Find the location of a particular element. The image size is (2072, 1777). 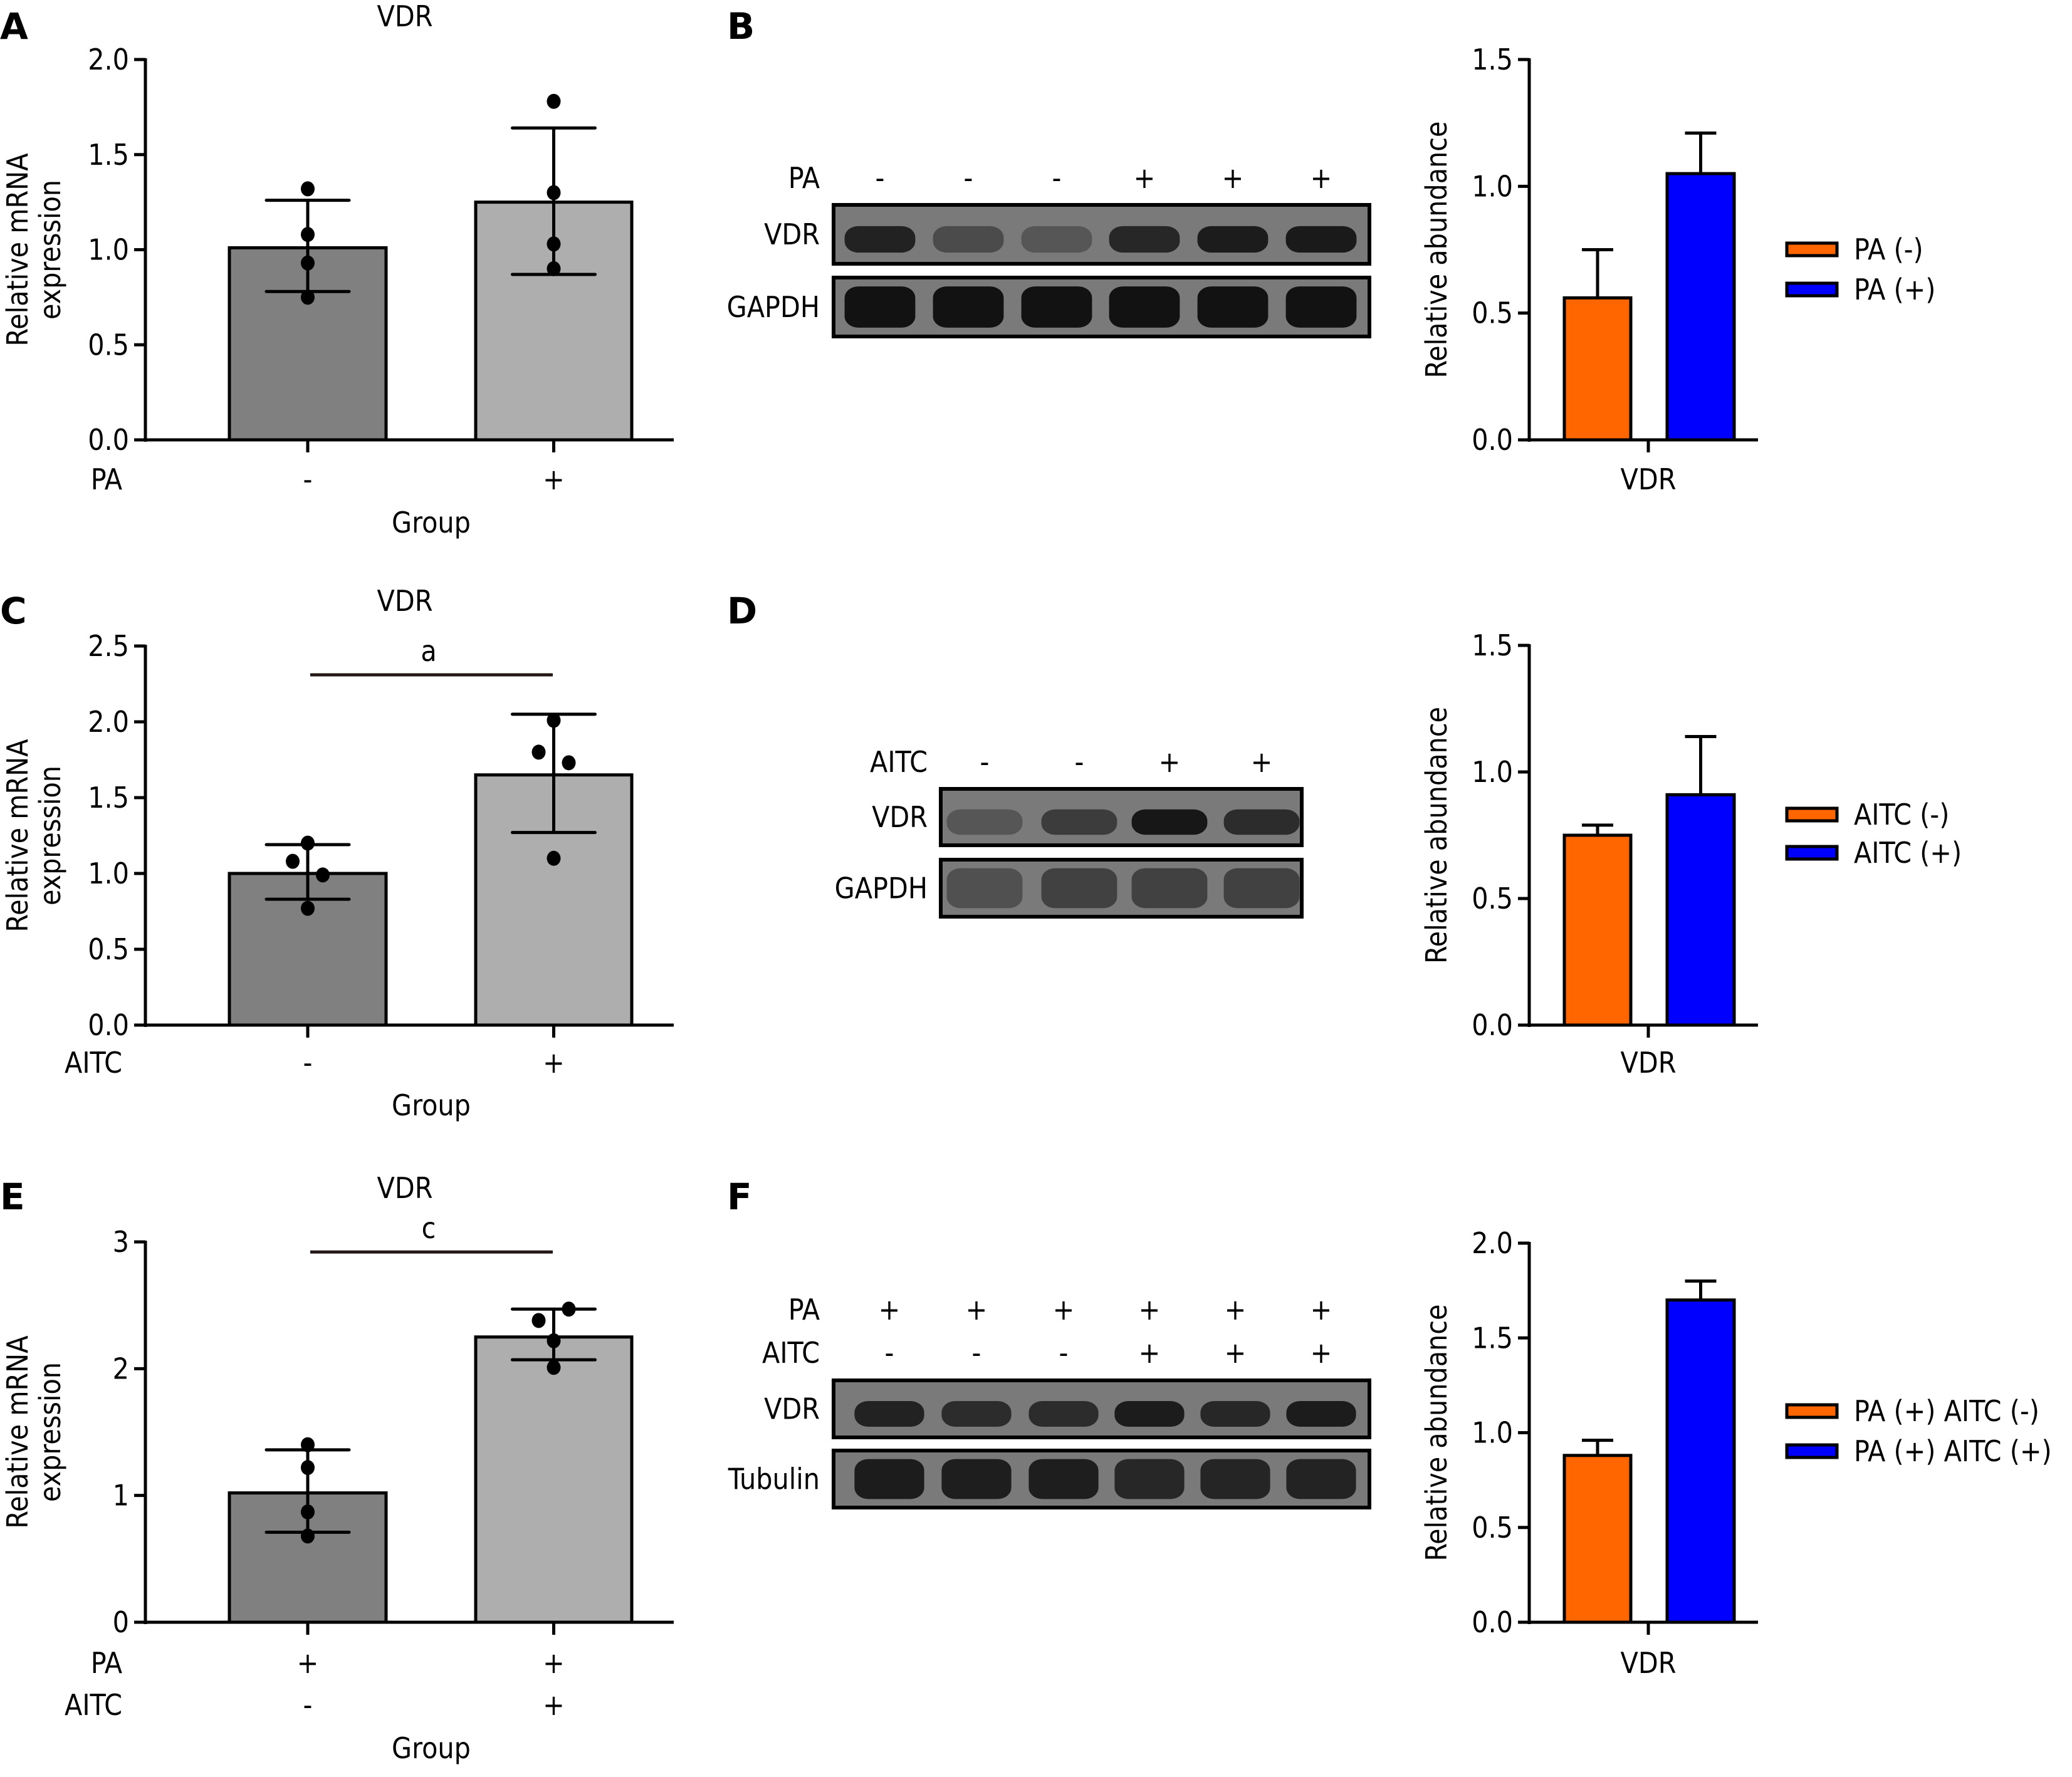

legend-label: PA (+) AITC (+) is located at coordinates (1953, 1451).